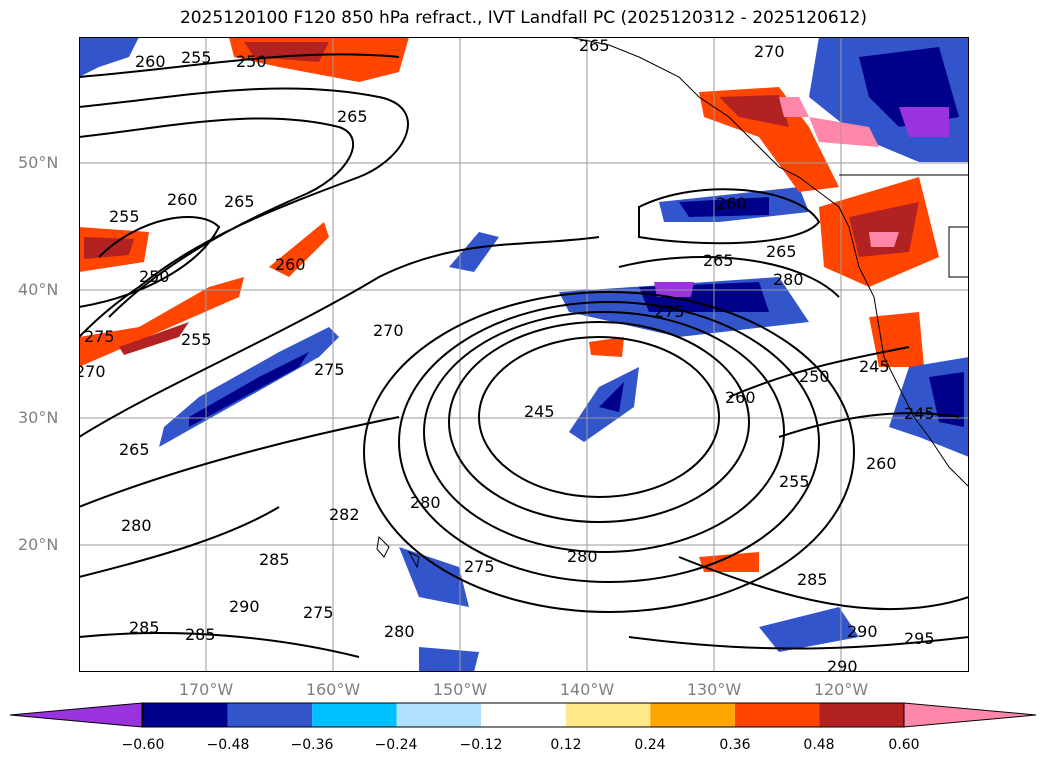 The height and width of the screenshot is (765, 1047). I want to click on colorbar-tick: −0.60, so click(143, 745).